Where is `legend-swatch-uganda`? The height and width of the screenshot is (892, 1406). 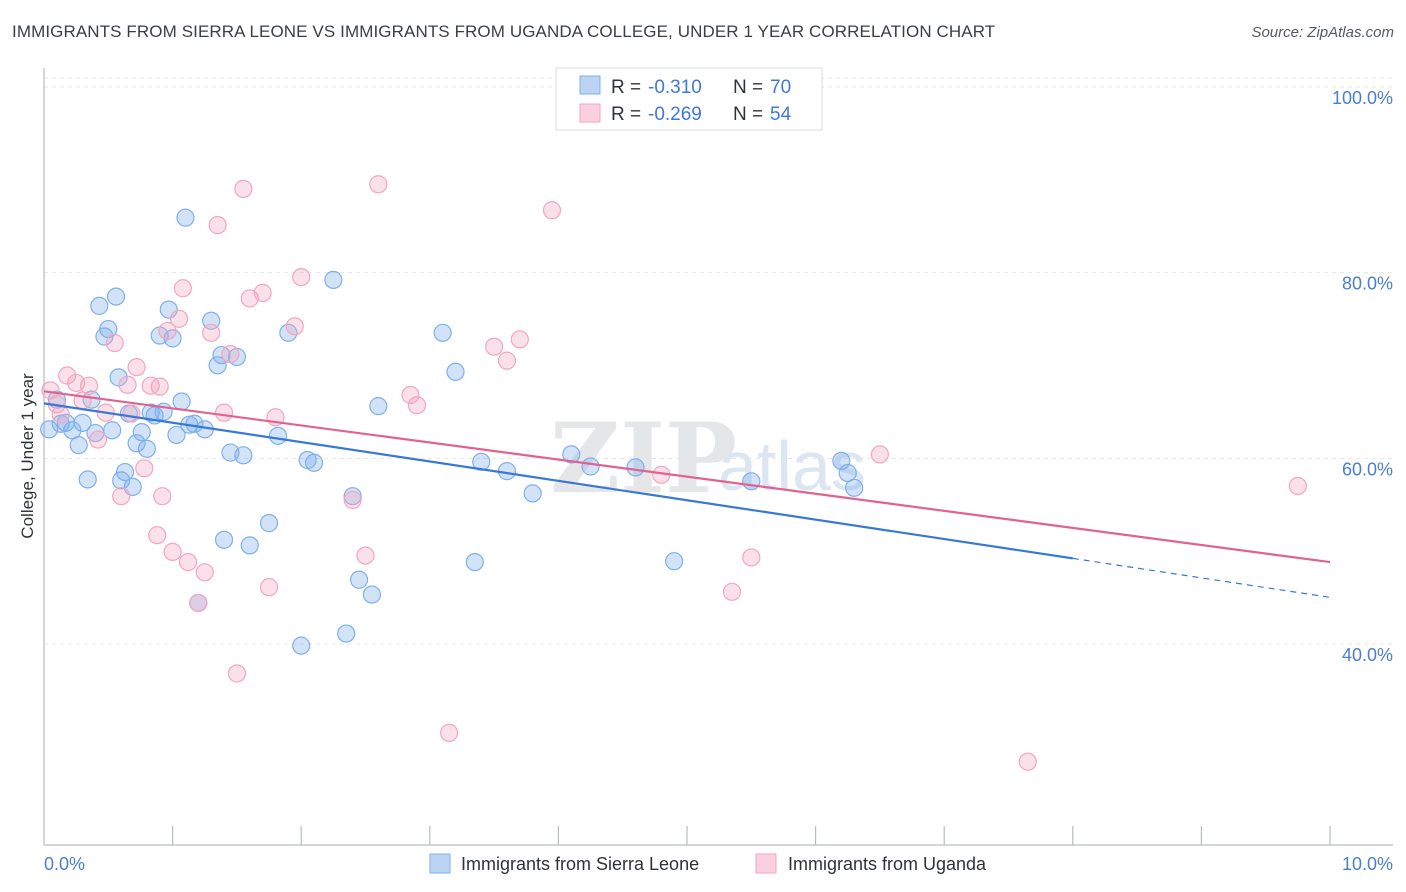 legend-swatch-uganda is located at coordinates (590, 113).